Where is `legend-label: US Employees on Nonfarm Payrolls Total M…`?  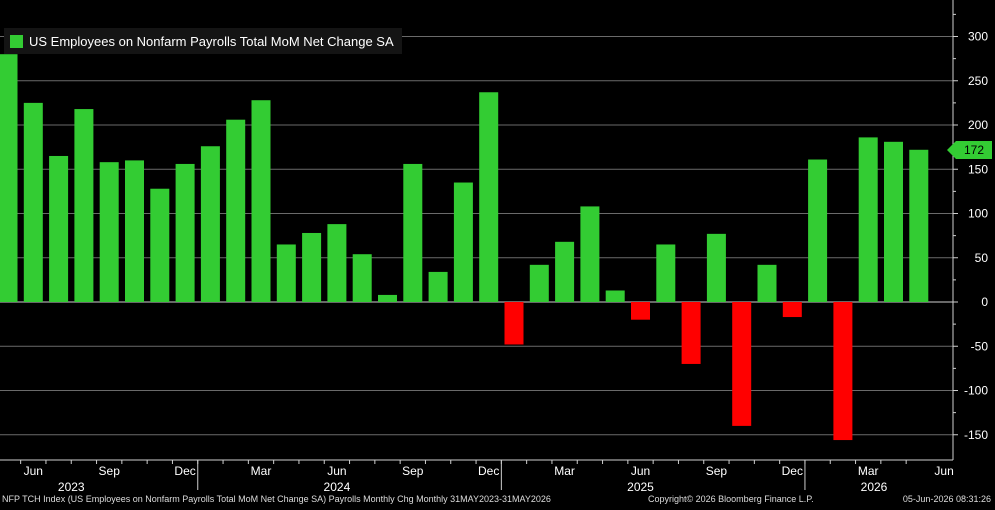
legend-label: US Employees on Nonfarm Payrolls Total M… is located at coordinates (211, 41).